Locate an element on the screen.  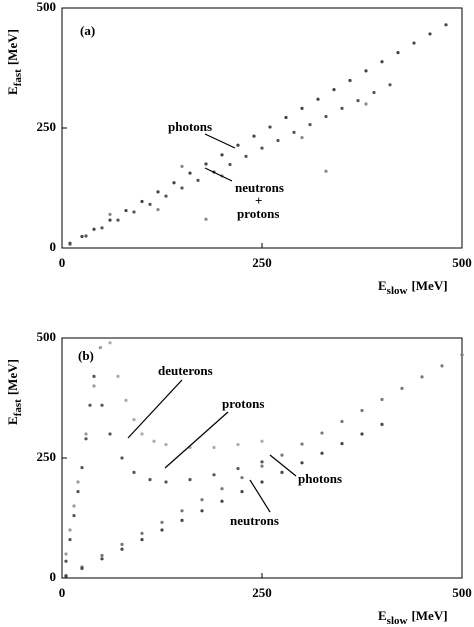
axis-subscript: slow is located at coordinates (397, 621).